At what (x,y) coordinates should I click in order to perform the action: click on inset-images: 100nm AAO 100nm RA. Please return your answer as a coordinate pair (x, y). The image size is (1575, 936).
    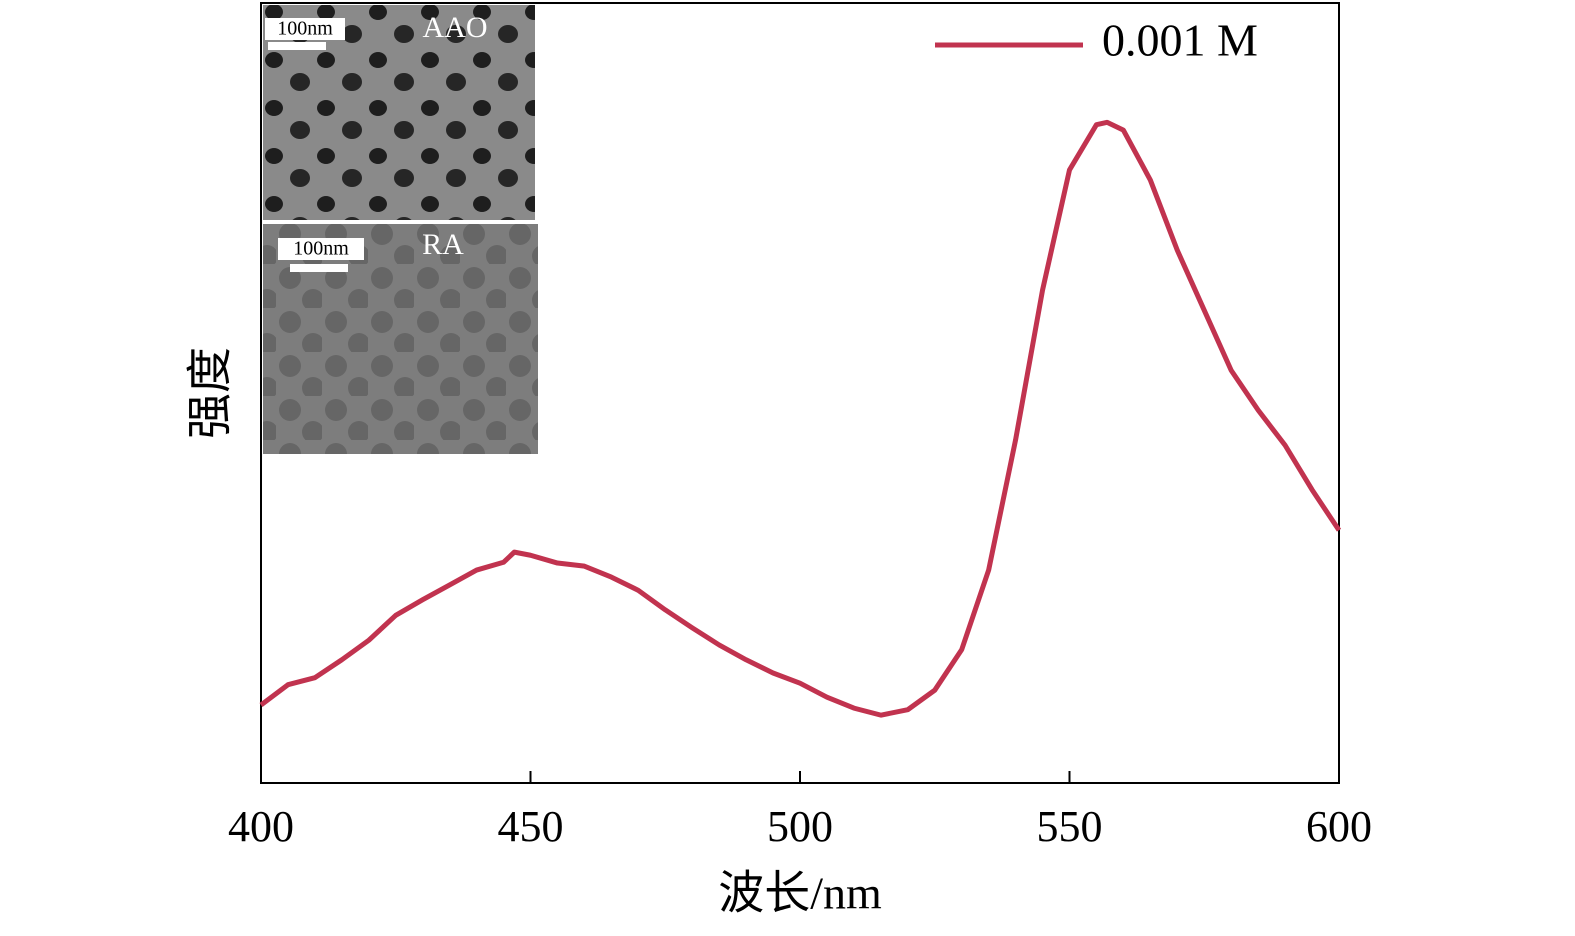
    Looking at the image, I should click on (400, 229).